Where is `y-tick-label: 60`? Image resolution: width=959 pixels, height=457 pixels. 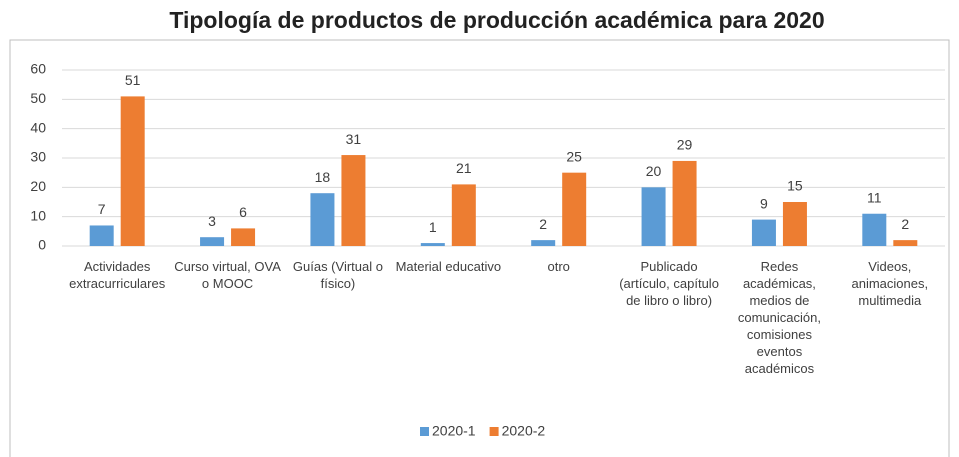 y-tick-label: 60 is located at coordinates (38, 69).